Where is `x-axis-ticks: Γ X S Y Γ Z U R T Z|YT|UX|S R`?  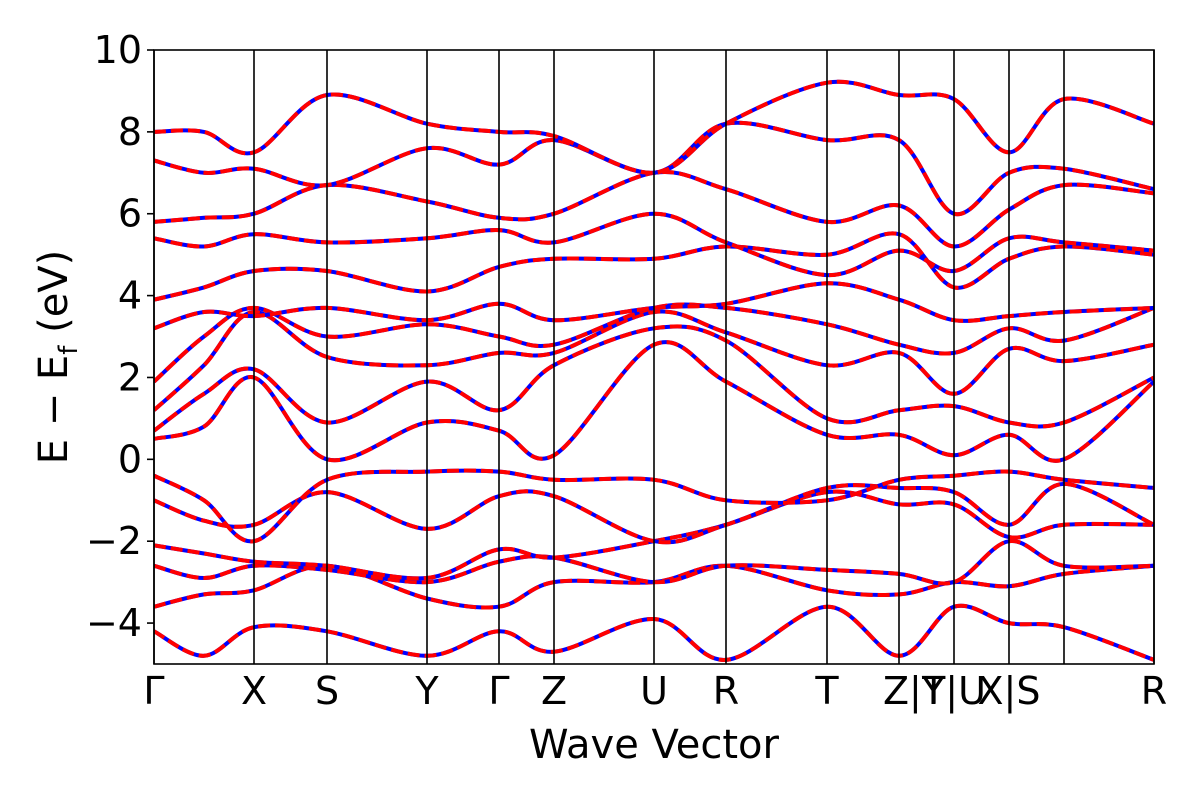 x-axis-ticks: Γ X S Y Γ Z U R T Z|YT|UX|S R is located at coordinates (655, 691).